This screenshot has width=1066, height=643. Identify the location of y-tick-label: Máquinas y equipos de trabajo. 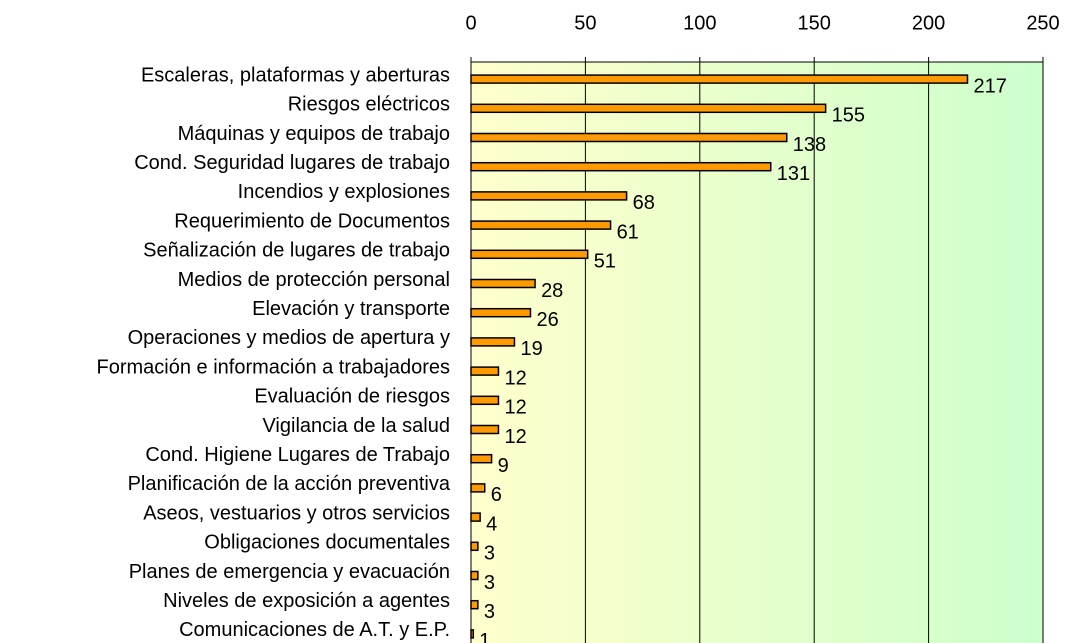
(314, 134).